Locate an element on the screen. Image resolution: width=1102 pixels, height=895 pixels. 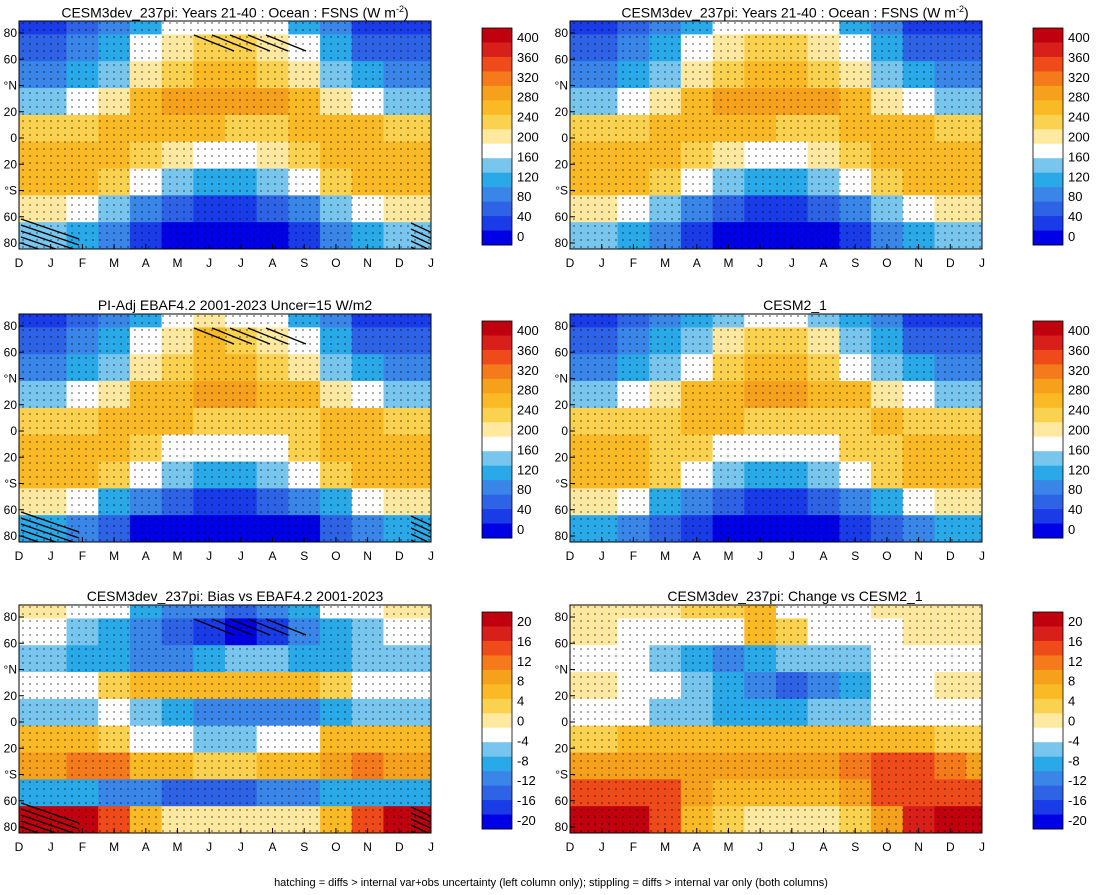
colorbar-label: 40 is located at coordinates (524, 509).